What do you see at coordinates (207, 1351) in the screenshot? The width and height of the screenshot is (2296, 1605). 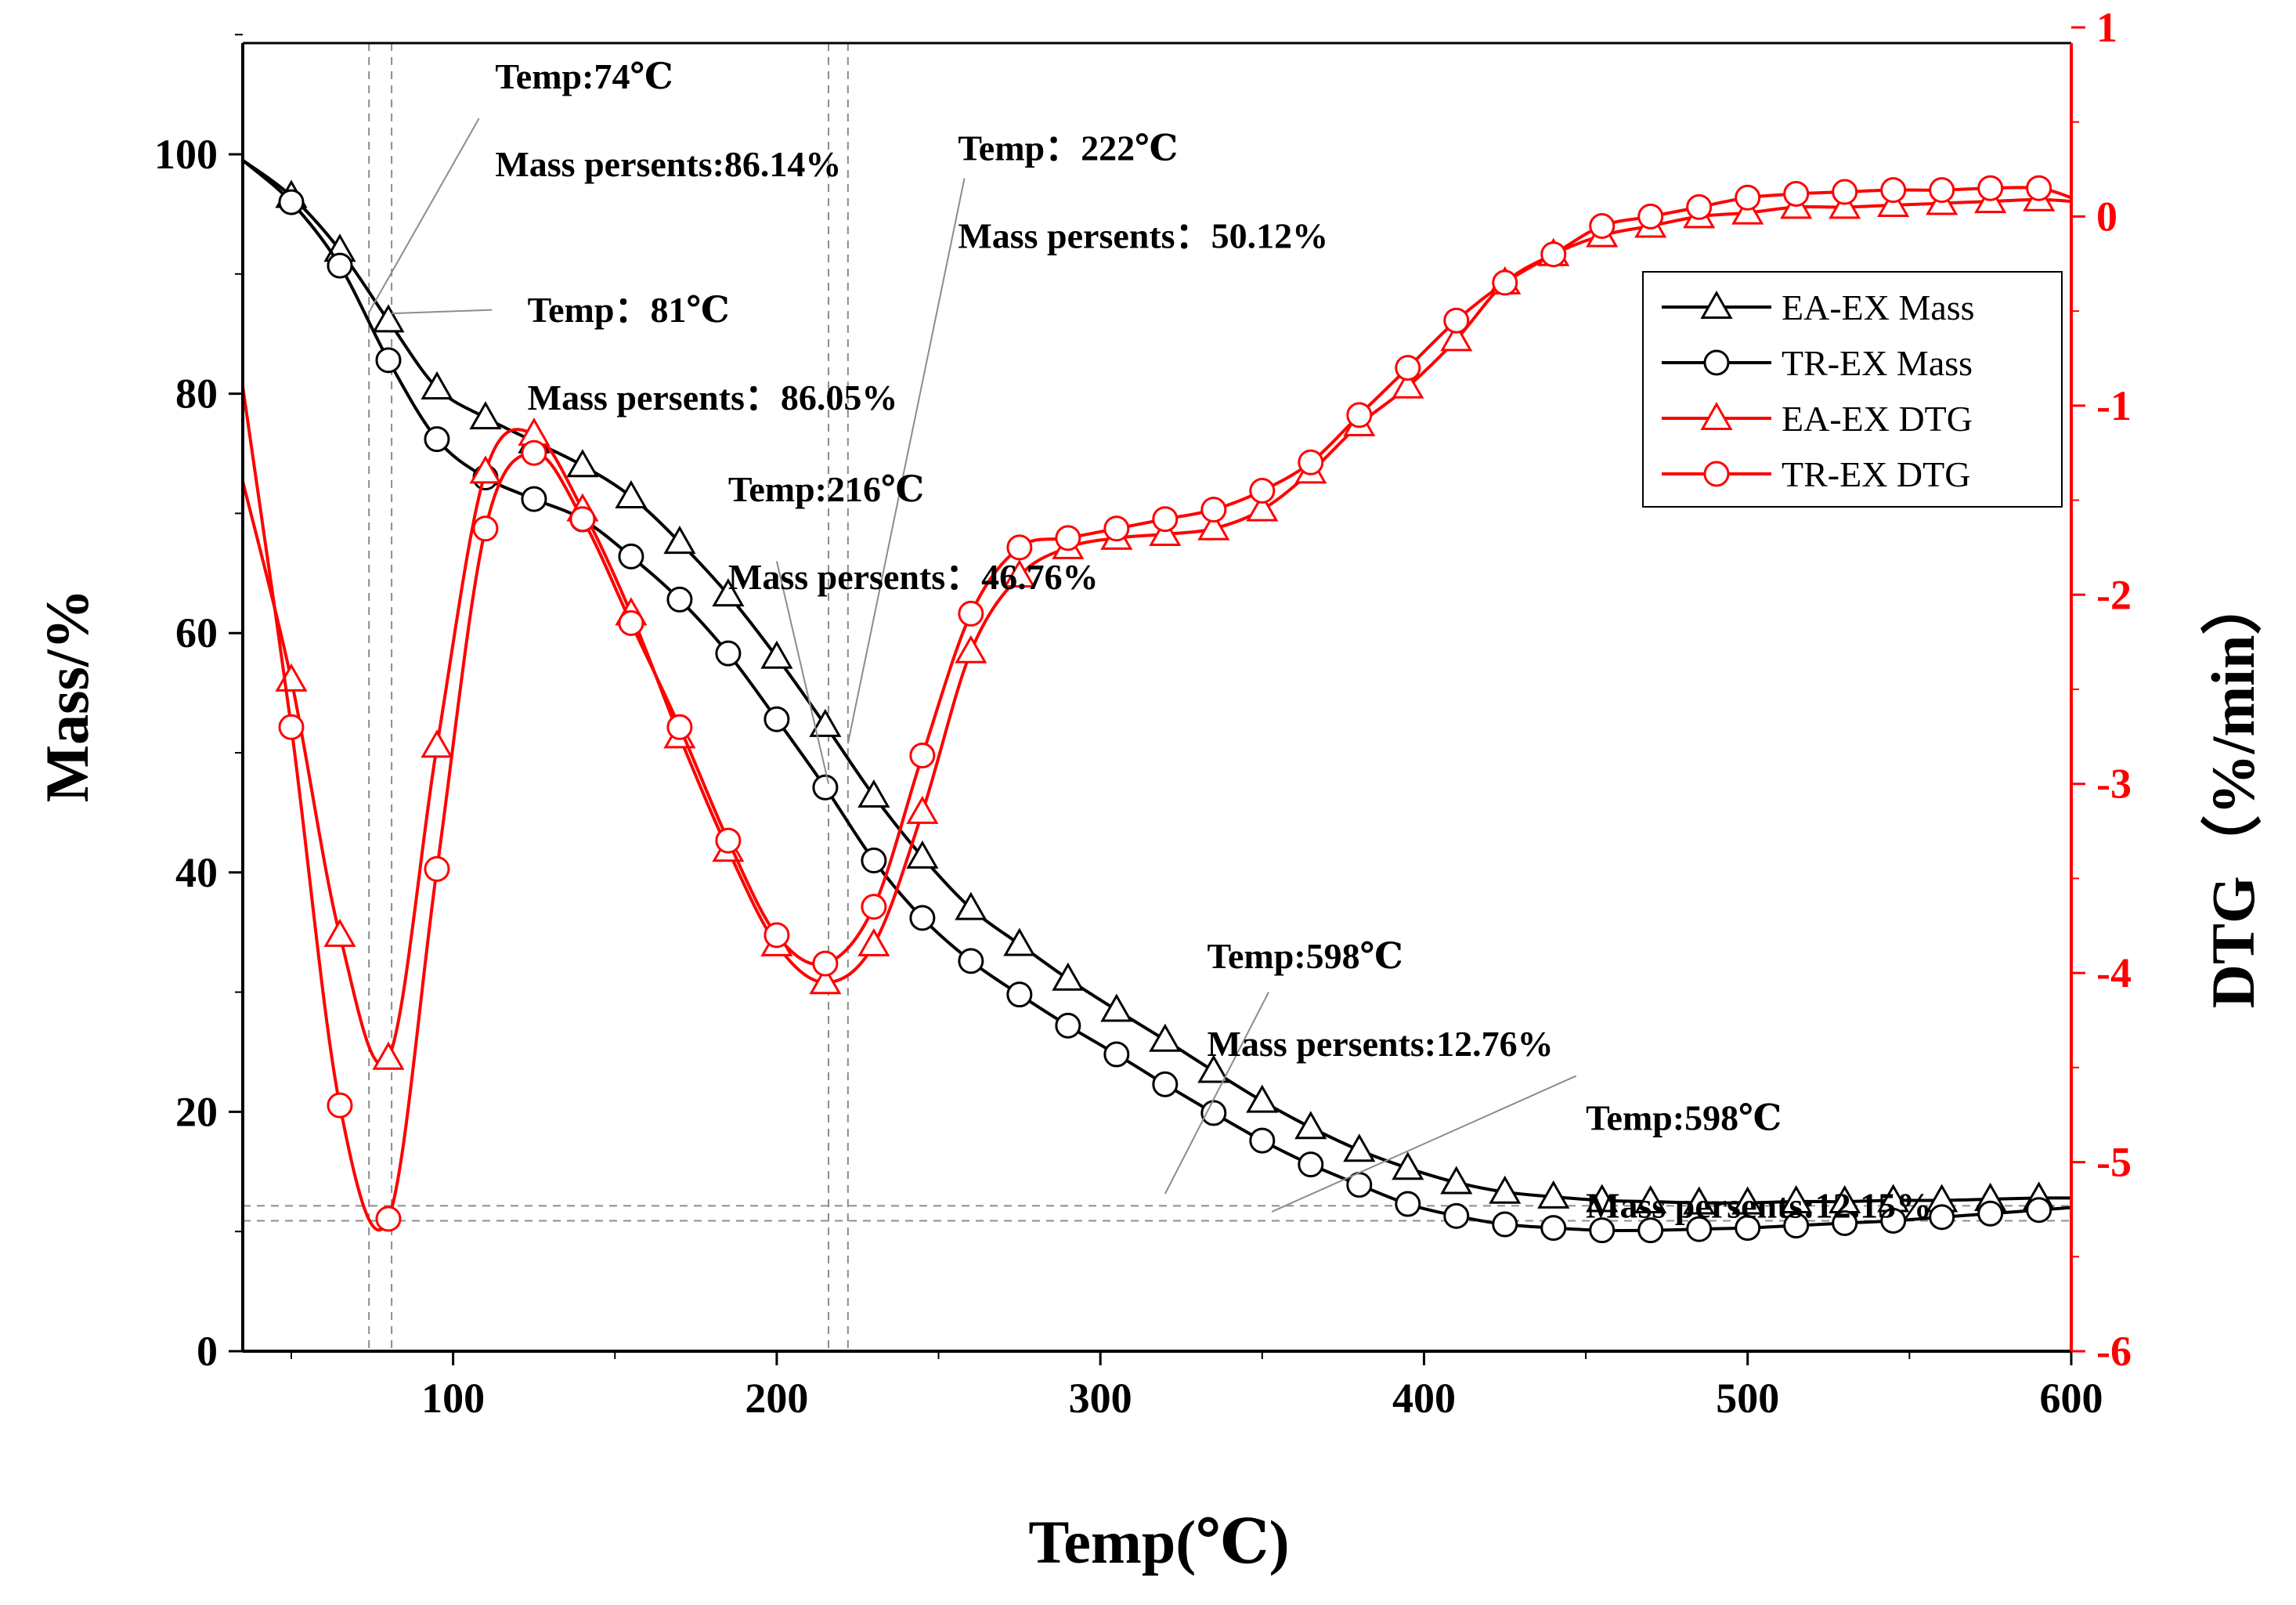 I see `y-tick-label: 0` at bounding box center [207, 1351].